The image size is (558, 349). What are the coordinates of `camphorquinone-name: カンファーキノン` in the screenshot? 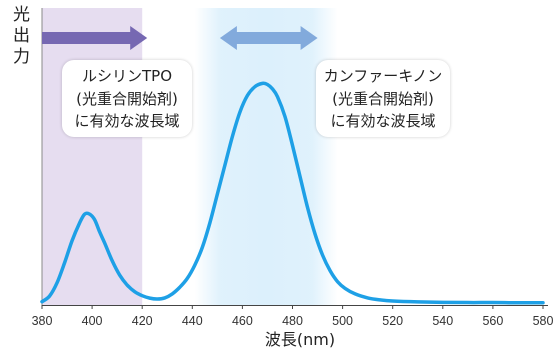 It's located at (383, 76).